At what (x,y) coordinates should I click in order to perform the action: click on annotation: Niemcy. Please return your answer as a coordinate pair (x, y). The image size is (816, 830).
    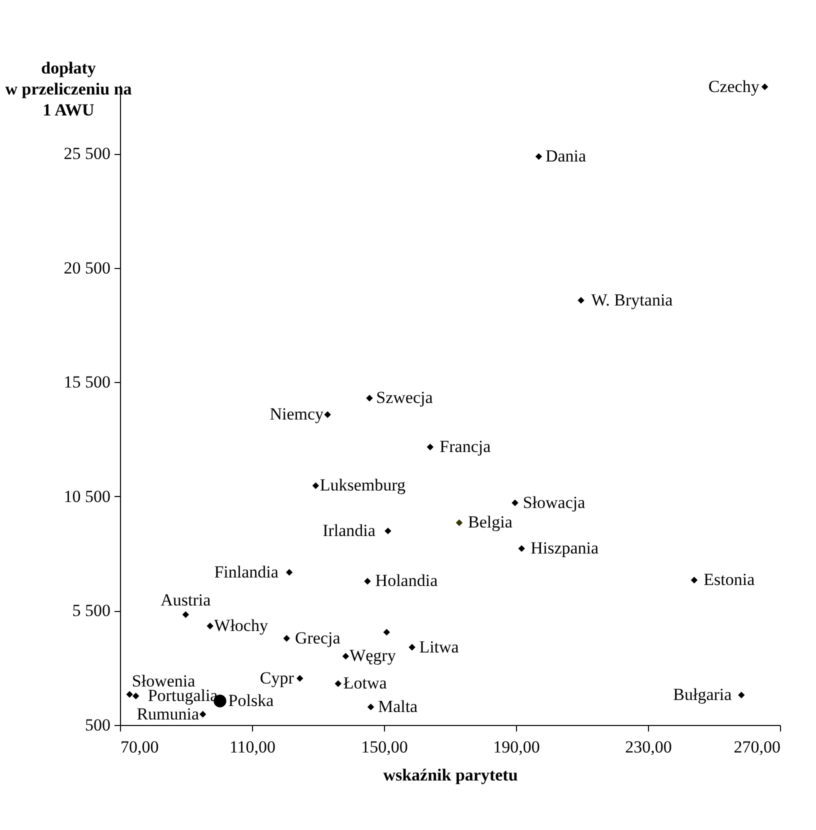
    Looking at the image, I should click on (297, 414).